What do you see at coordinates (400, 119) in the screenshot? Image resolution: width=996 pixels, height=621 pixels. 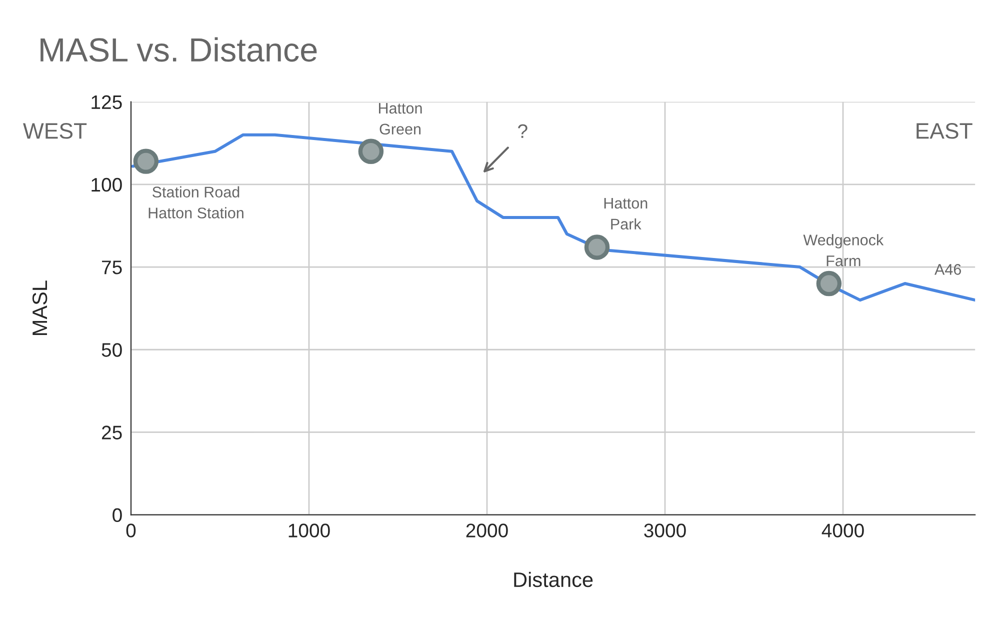 I see `annotation: Hatton Green` at bounding box center [400, 119].